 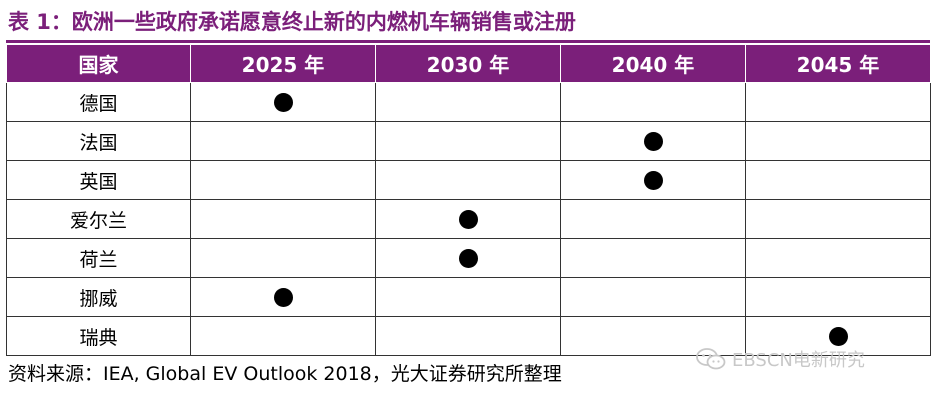 I want to click on wechat-icon, so click(x=711, y=359).